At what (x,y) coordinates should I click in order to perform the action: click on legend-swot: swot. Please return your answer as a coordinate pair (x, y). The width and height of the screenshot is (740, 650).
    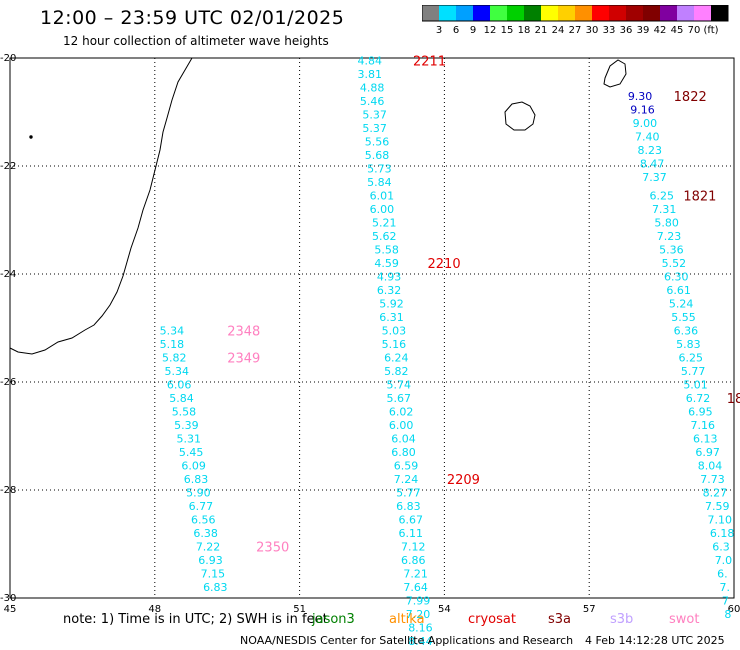
    Looking at the image, I should click on (684, 619).